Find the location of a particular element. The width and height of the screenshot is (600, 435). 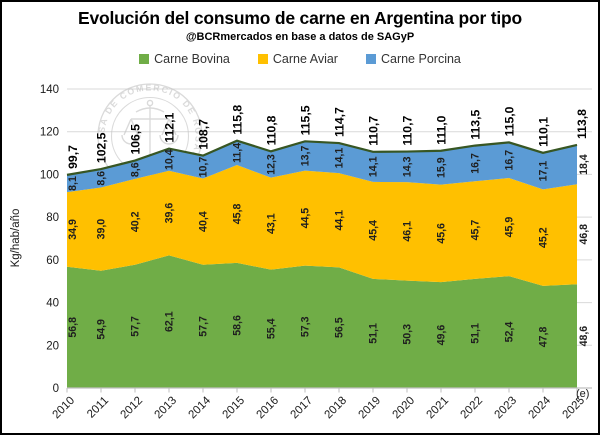

total-label: 115,5 is located at coordinates (306, 120).